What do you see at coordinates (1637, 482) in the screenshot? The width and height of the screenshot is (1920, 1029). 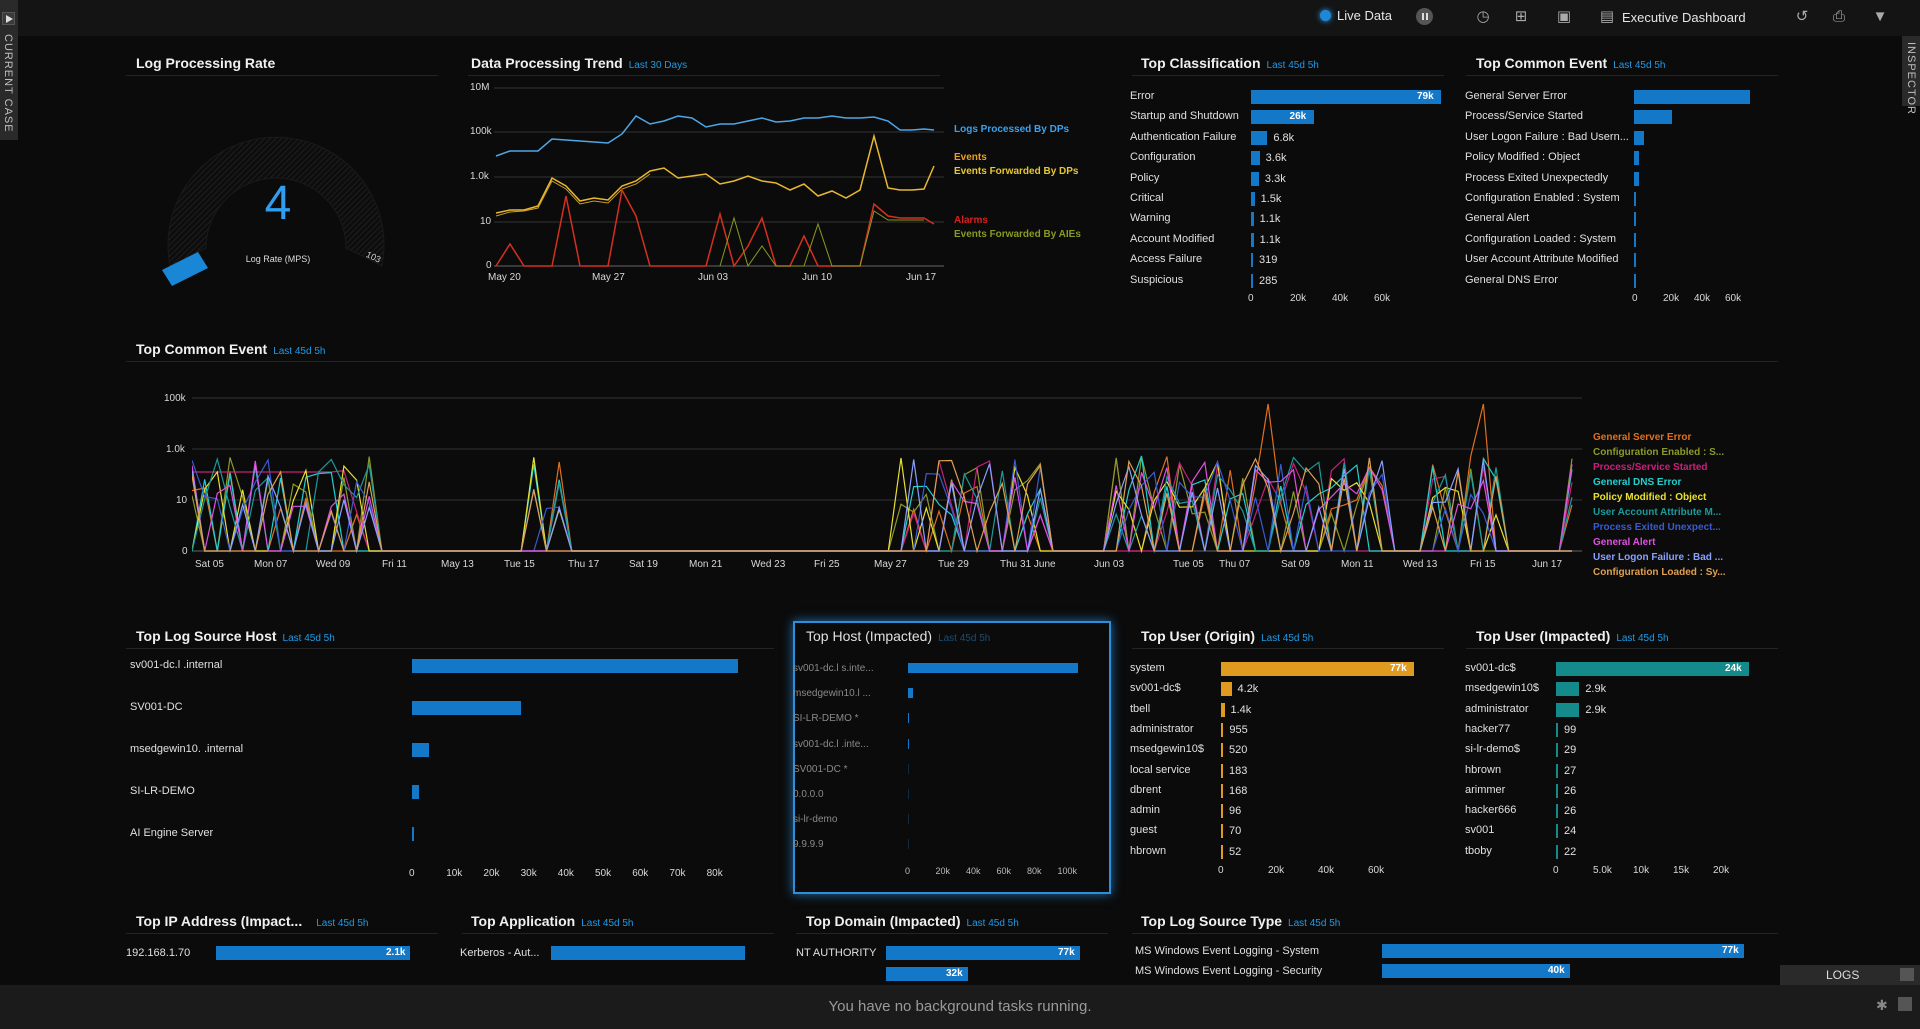 I see `trend-legend-item: General DNS Error` at bounding box center [1637, 482].